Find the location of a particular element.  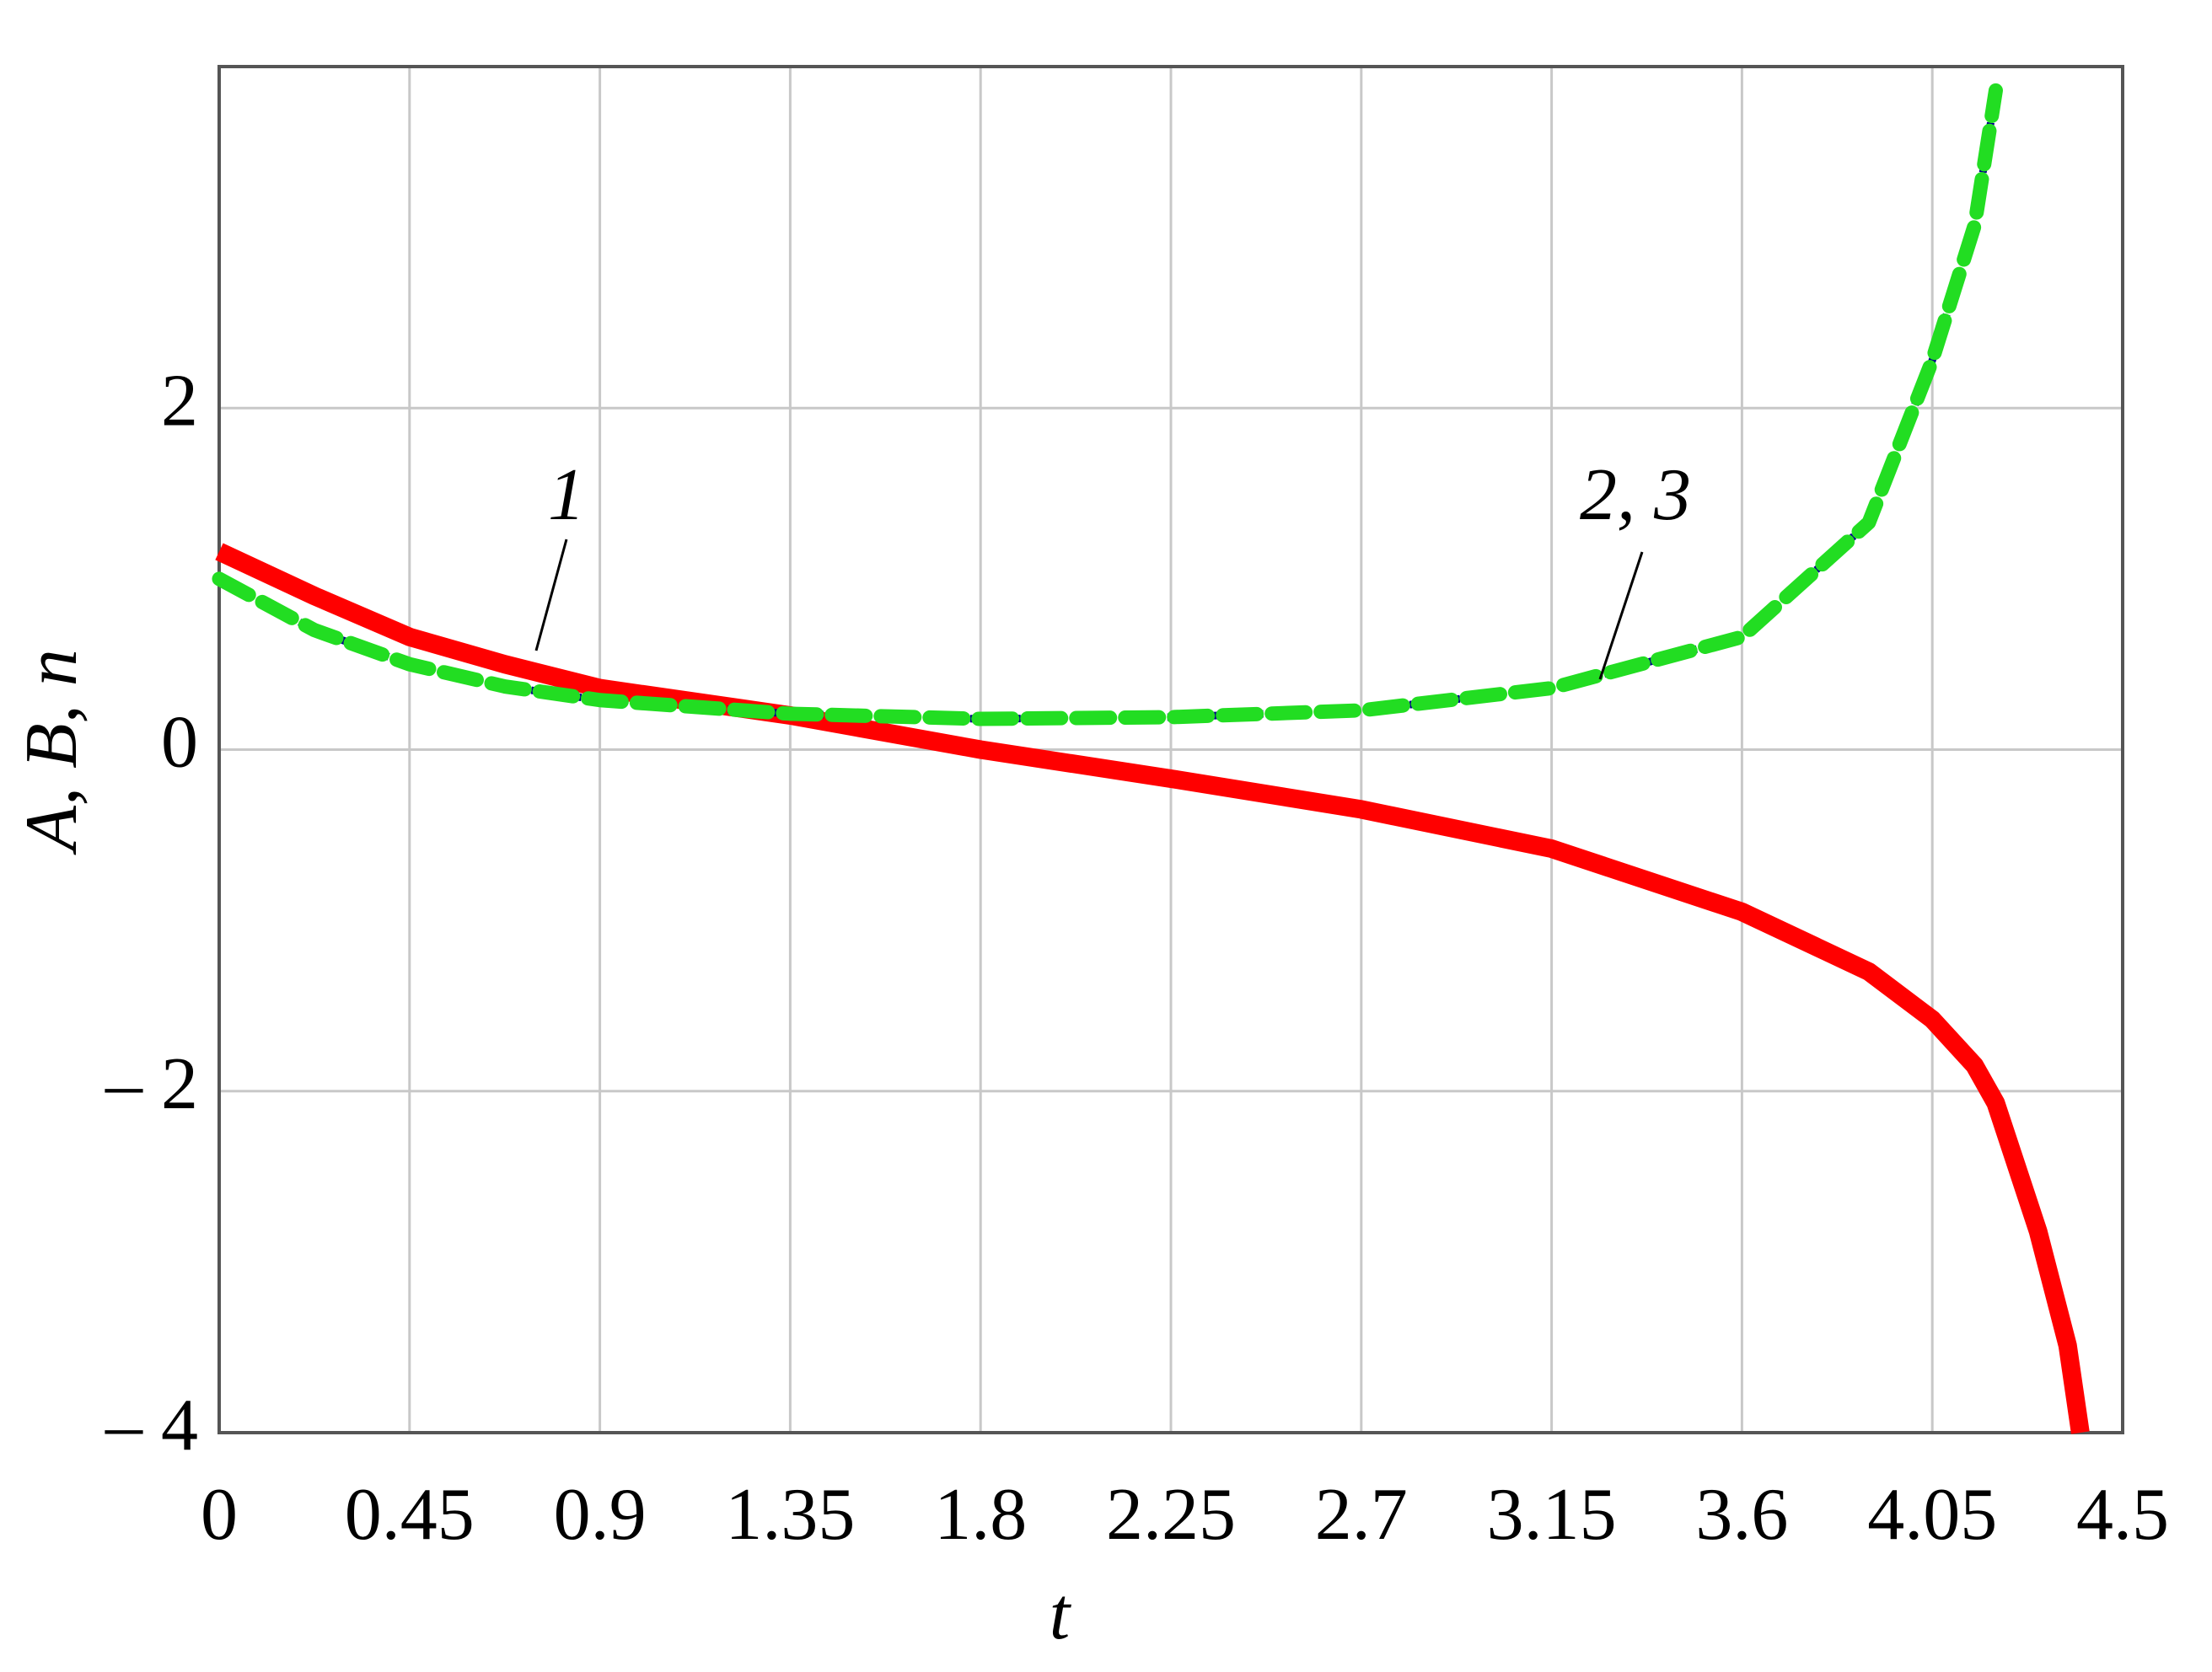

x-tick-label: 4.05 is located at coordinates (1932, 1515).